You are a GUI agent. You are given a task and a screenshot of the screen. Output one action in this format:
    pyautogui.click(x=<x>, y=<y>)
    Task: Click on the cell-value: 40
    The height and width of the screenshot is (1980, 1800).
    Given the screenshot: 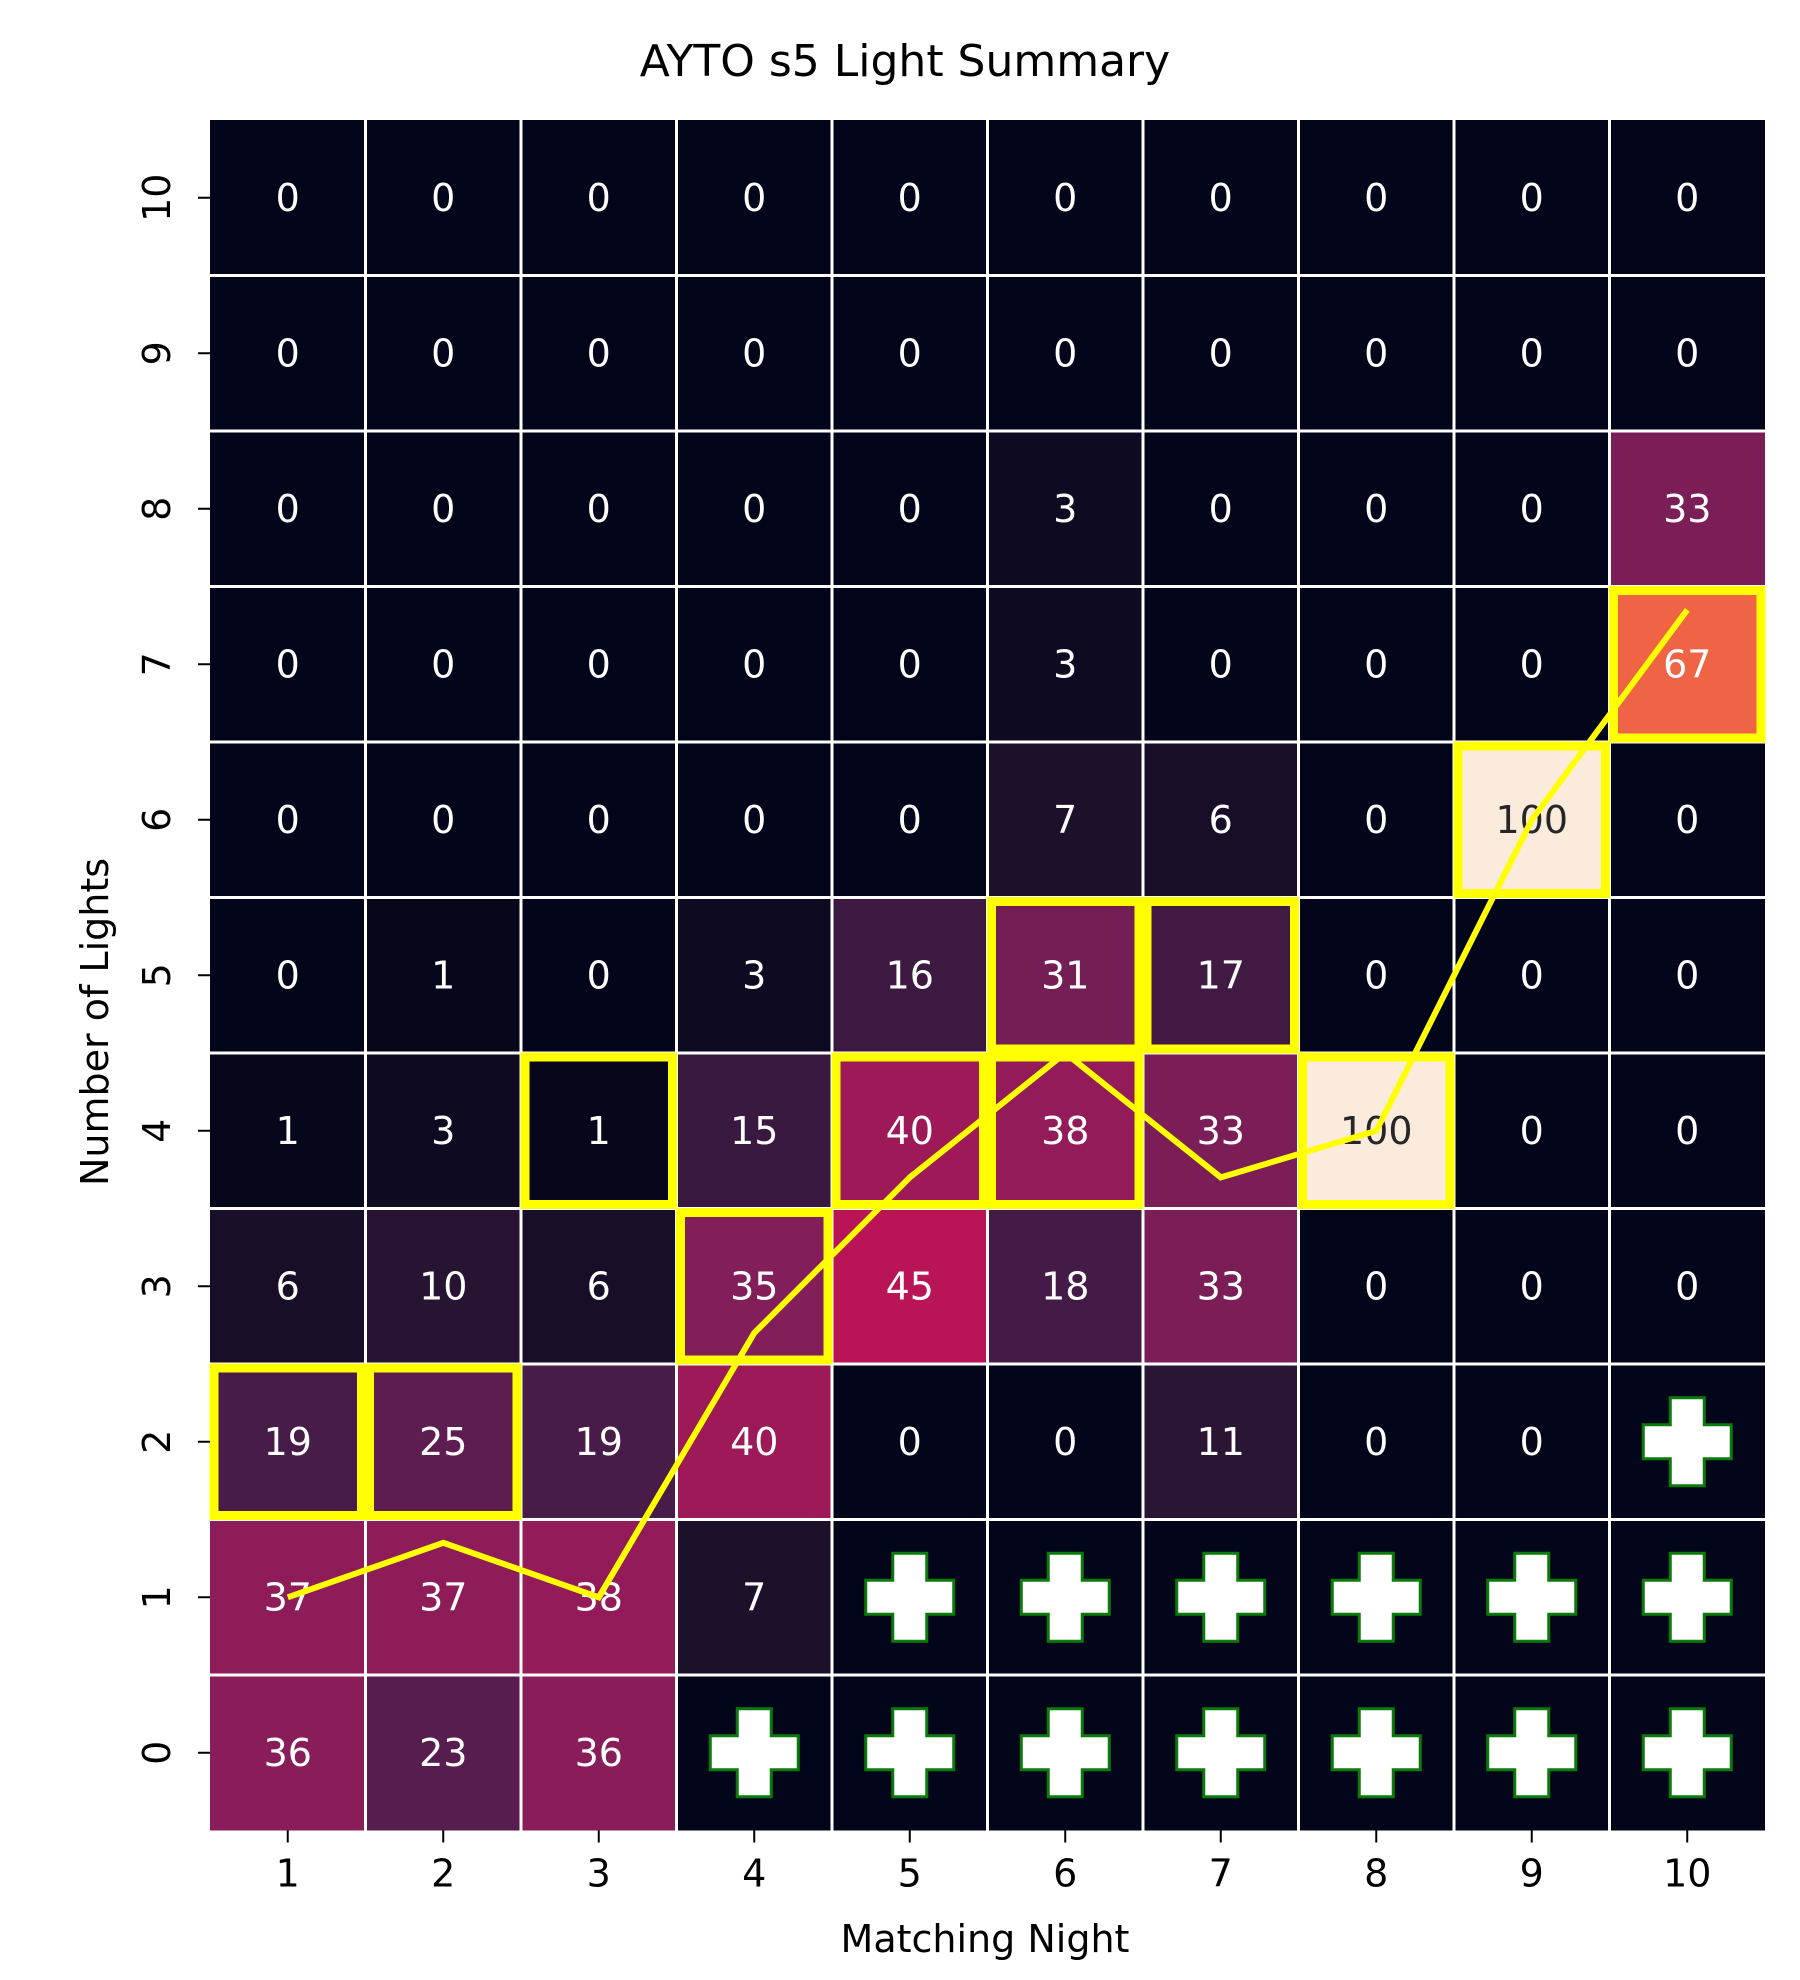 What is the action you would take?
    pyautogui.click(x=910, y=1131)
    